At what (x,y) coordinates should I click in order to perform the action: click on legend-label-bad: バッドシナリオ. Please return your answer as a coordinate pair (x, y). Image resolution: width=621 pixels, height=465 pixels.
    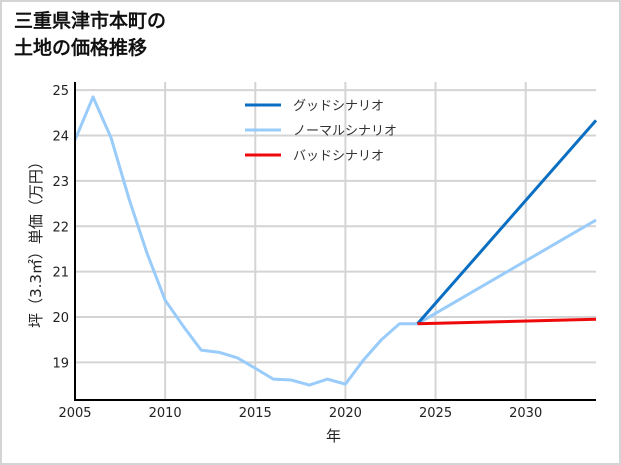
    Looking at the image, I should click on (338, 156).